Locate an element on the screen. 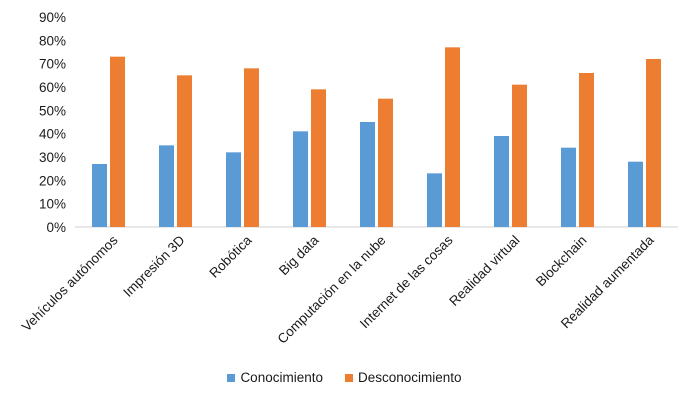 The height and width of the screenshot is (407, 689). x-tick-label: Big data is located at coordinates (299, 255).